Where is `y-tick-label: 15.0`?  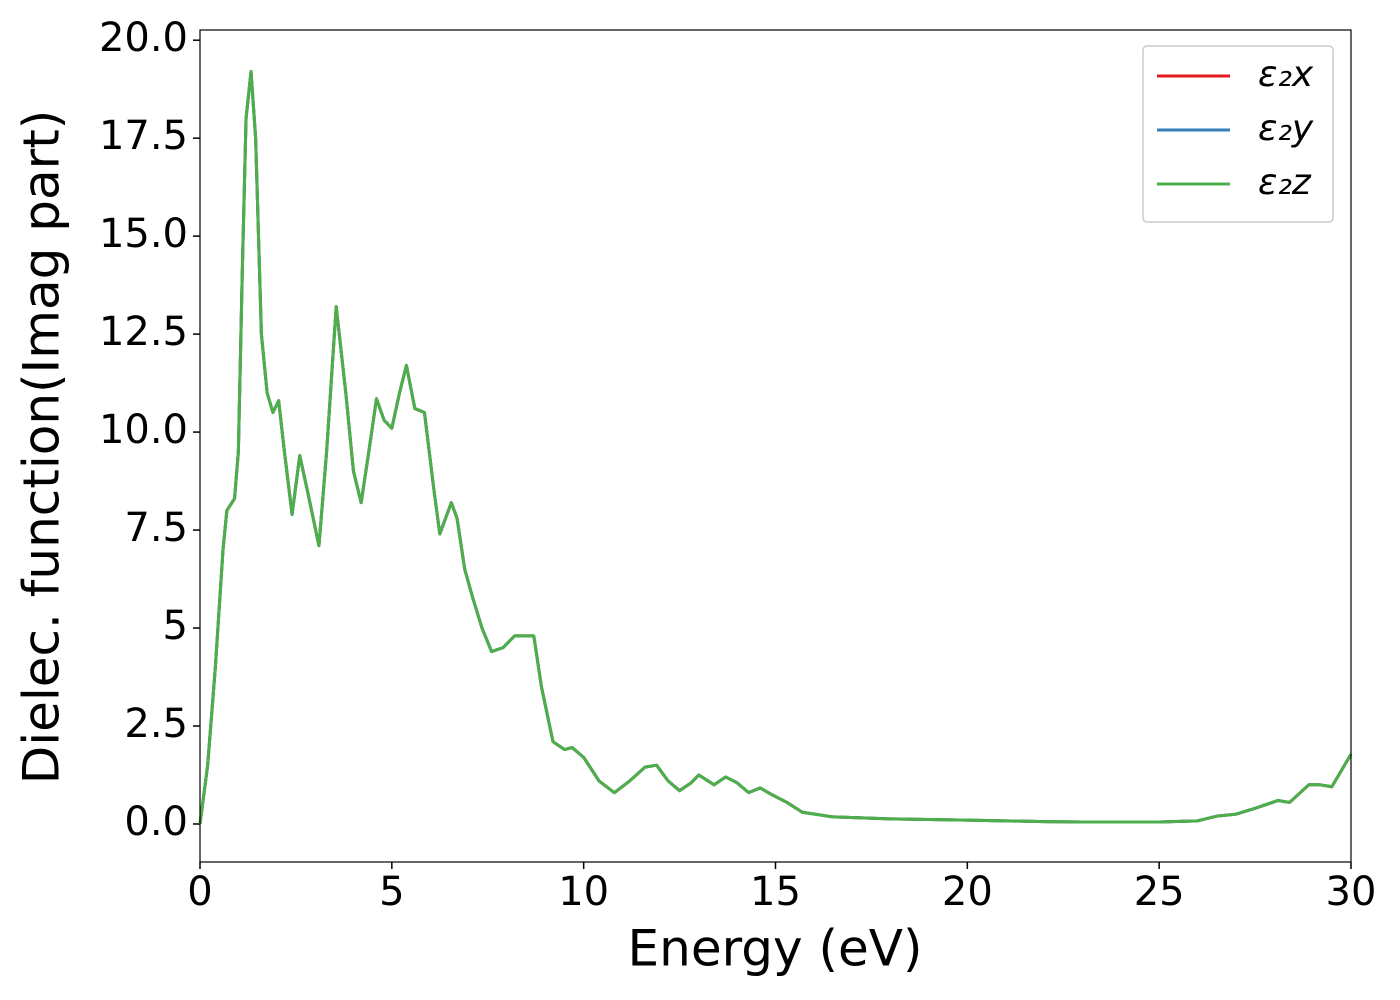
y-tick-label: 15.0 is located at coordinates (143, 234).